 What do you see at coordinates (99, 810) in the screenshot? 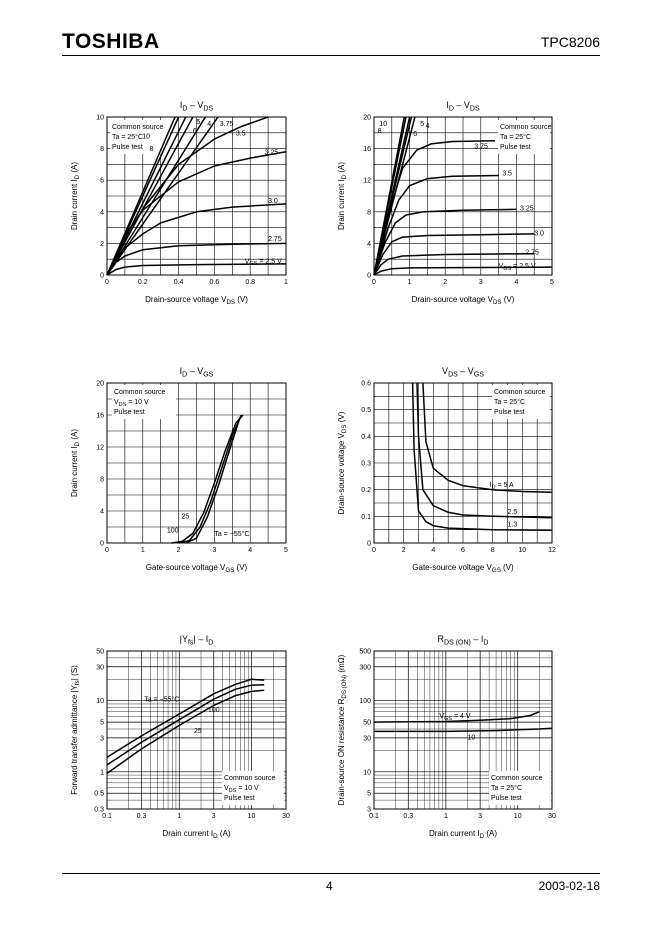
I see `y-tick-label: 0.3` at bounding box center [99, 810].